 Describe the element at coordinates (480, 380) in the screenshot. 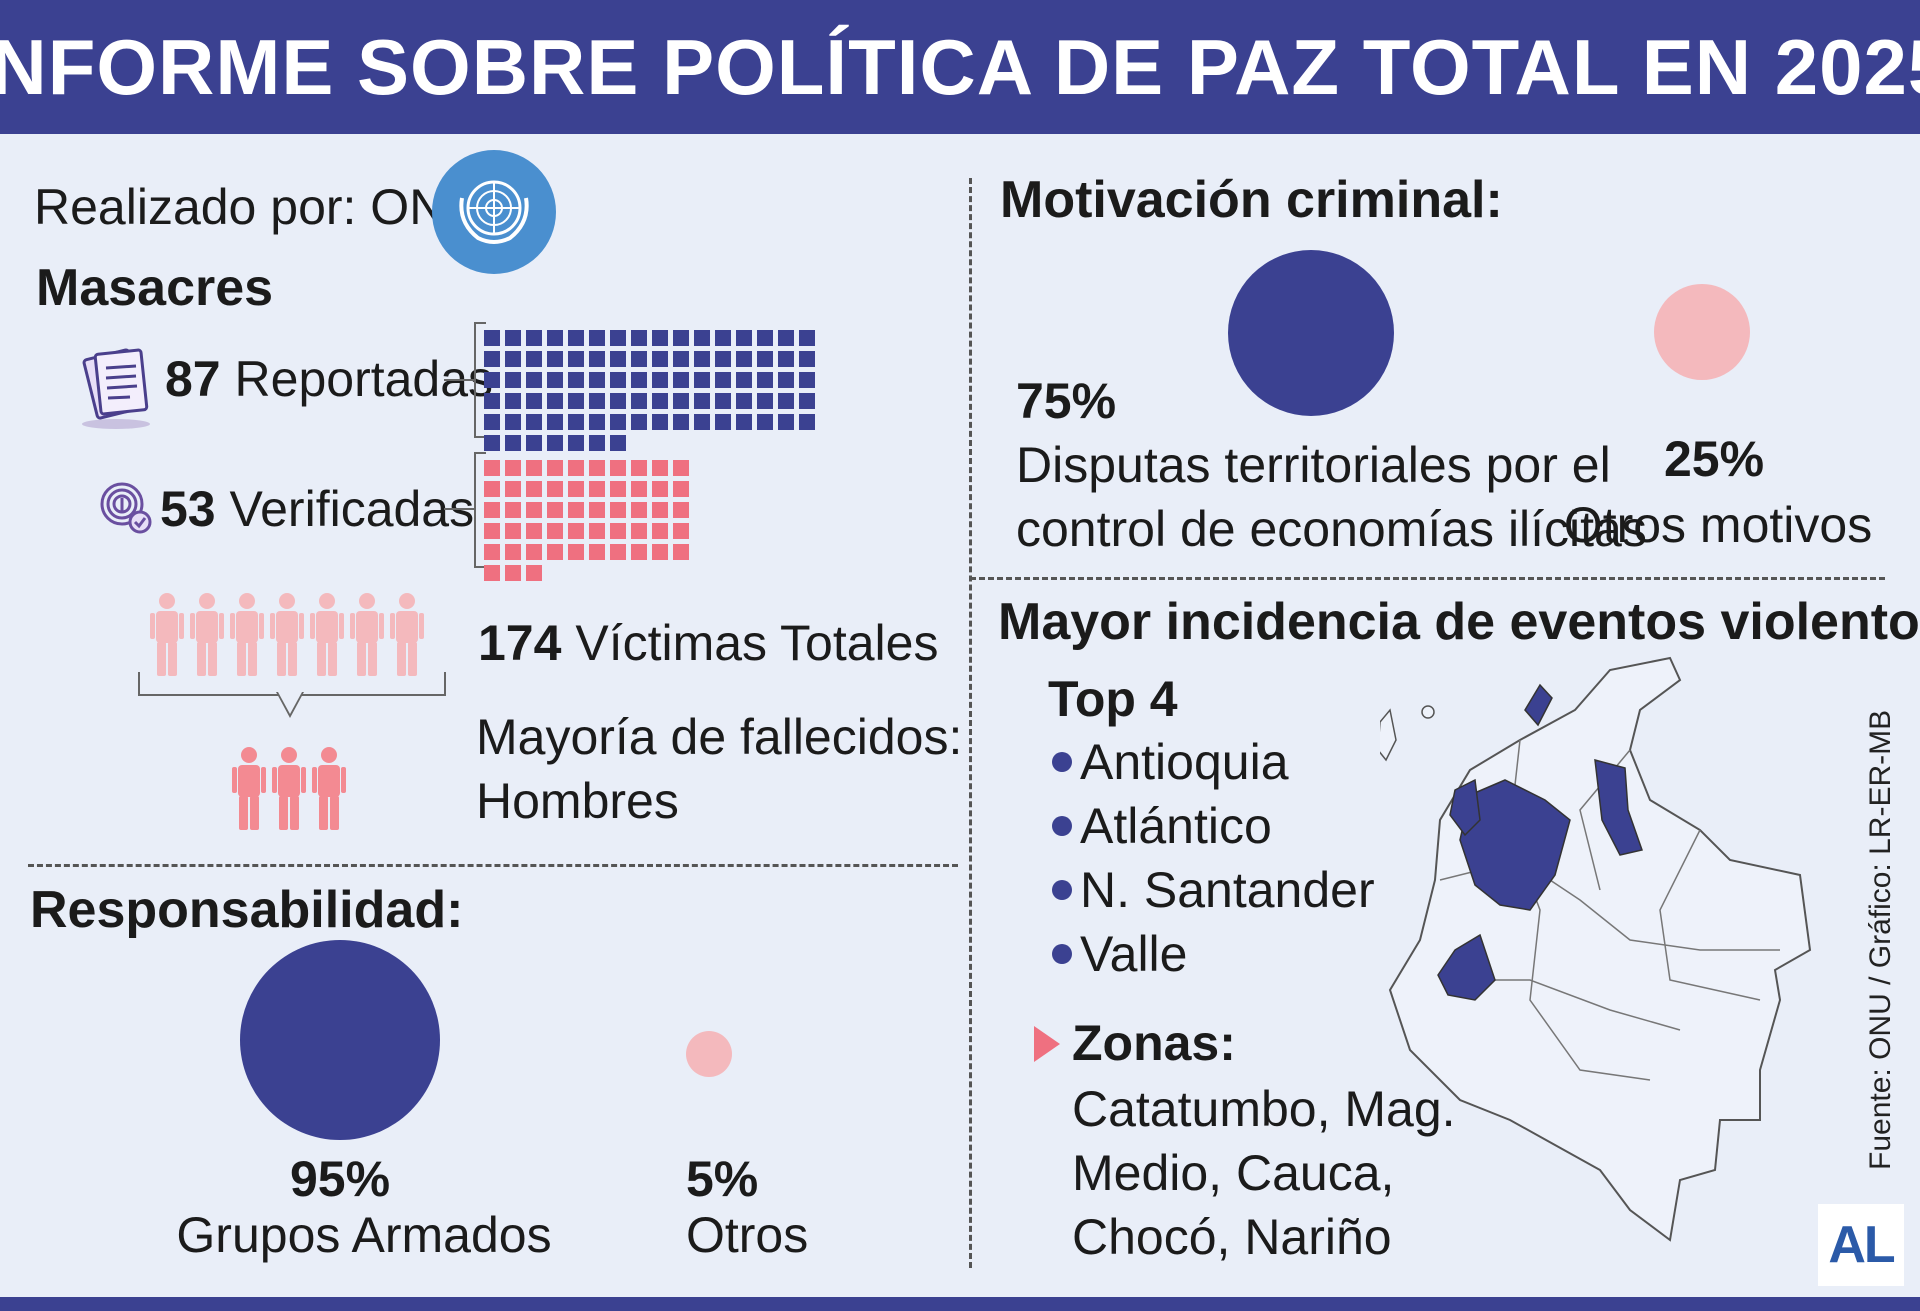

I see `reported-bracket` at that location.